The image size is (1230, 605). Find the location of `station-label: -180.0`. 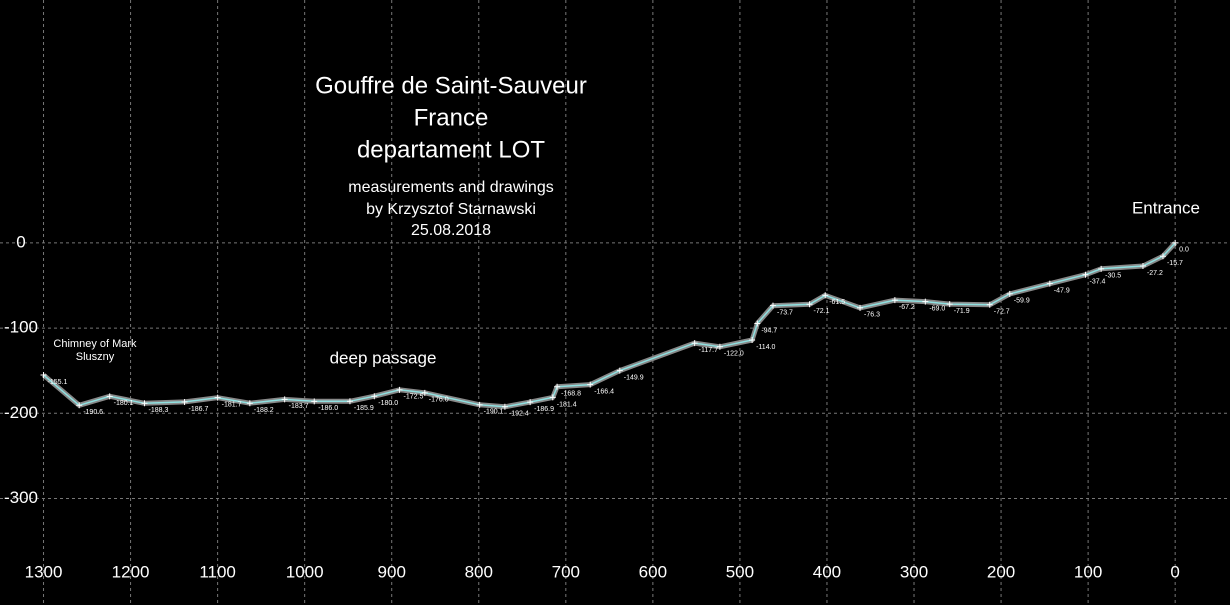

station-label: -180.0 is located at coordinates (388, 403).